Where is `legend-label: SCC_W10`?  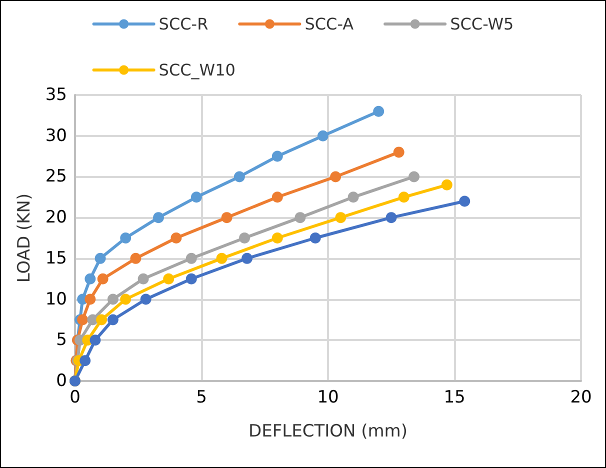
legend-label: SCC_W10 is located at coordinates (197, 70).